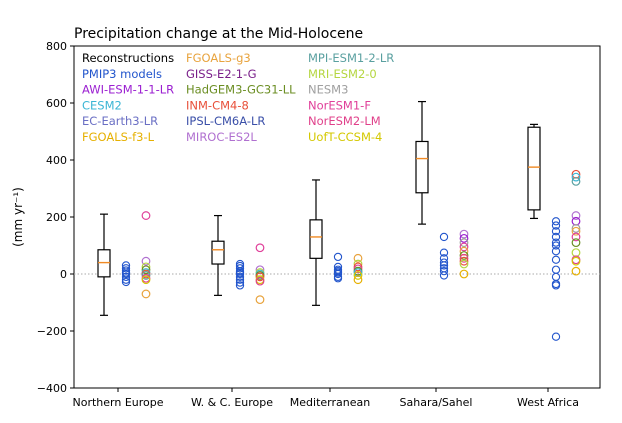  What do you see at coordinates (52, 388) in the screenshot?
I see `y-tick-label: −400` at bounding box center [52, 388].